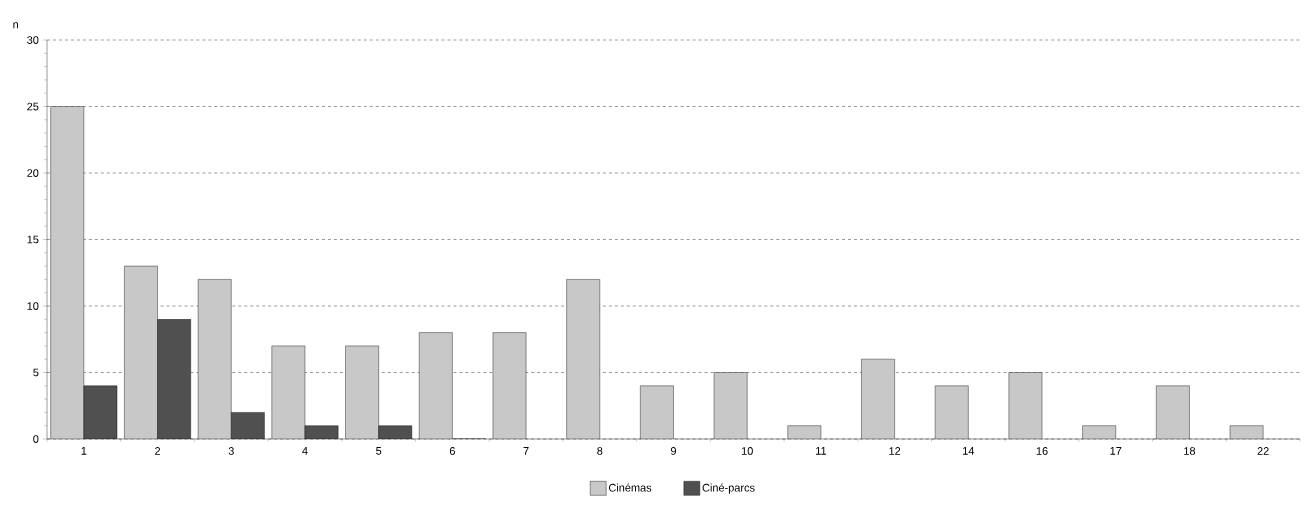 The image size is (1315, 516). Describe the element at coordinates (36, 439) in the screenshot. I see `y-tick-label: 0` at that location.